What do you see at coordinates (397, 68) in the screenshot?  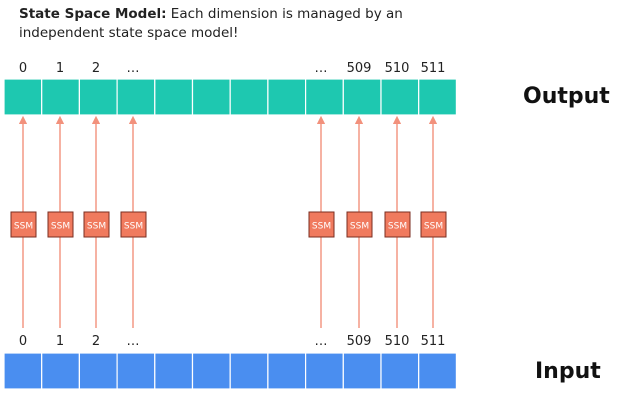 I see `output-index-label: 510` at bounding box center [397, 68].